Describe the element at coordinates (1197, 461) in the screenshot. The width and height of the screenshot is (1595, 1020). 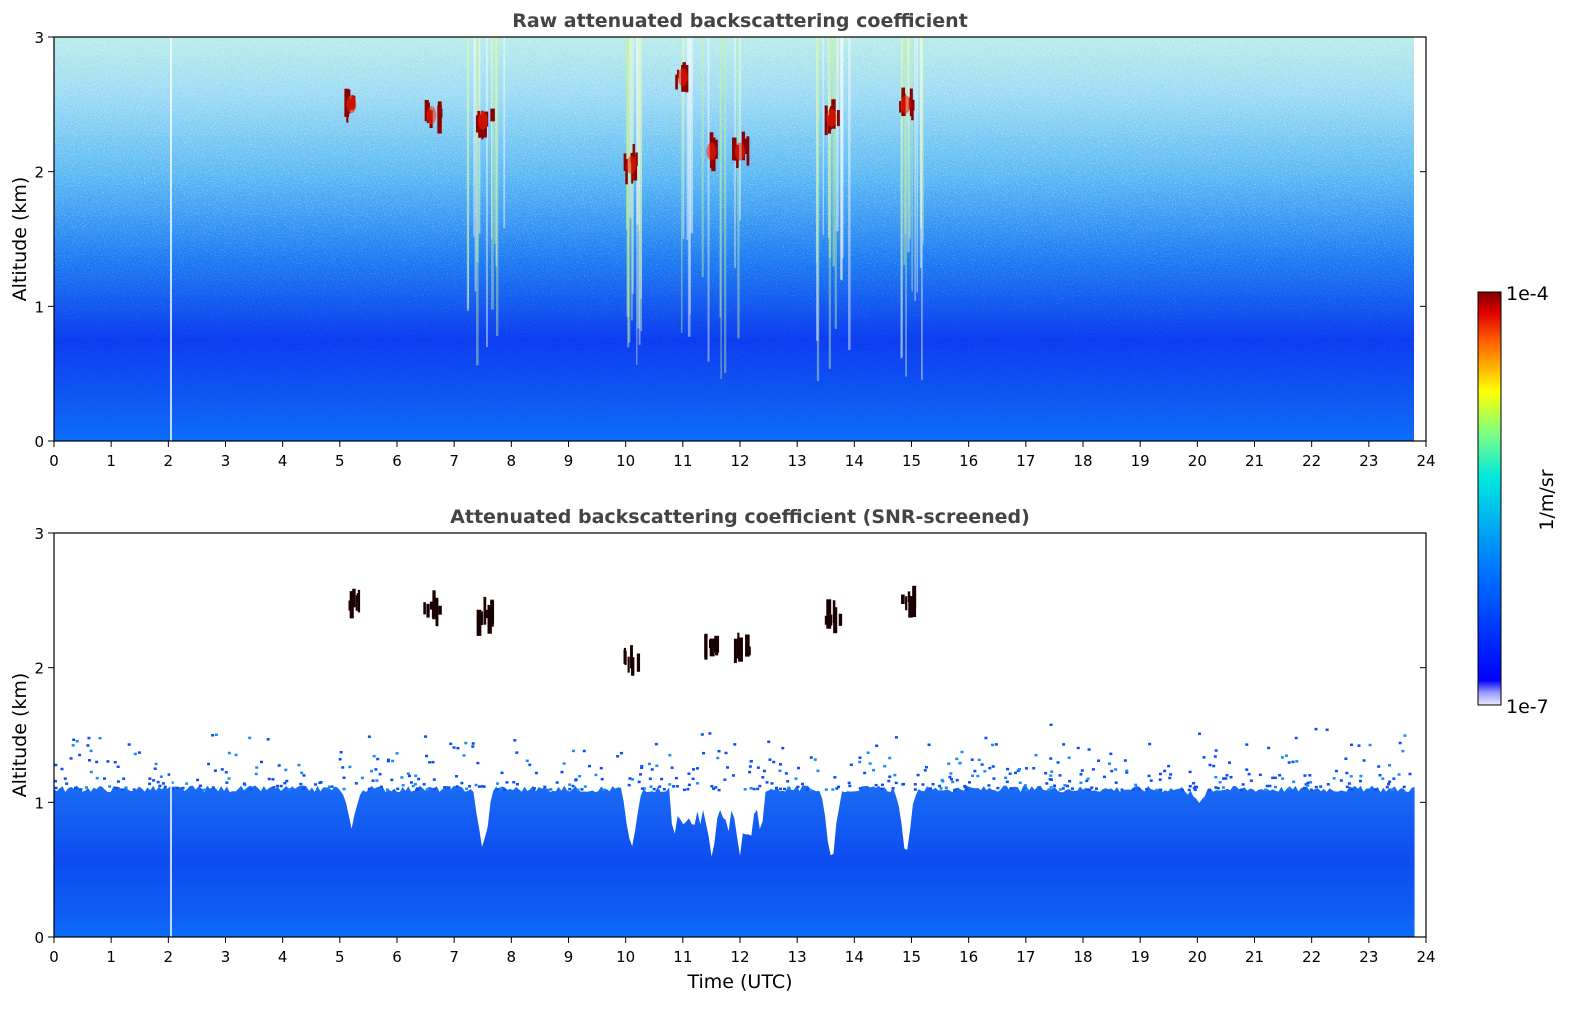
I see `x-tick-label: 20` at that location.